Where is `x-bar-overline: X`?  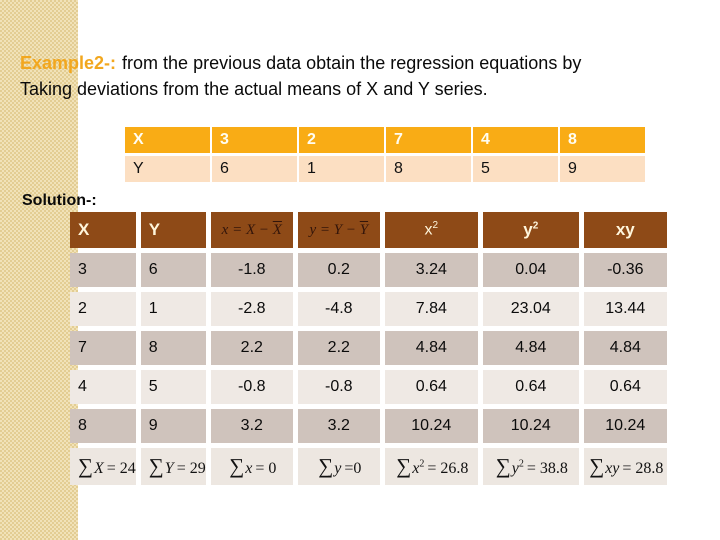
x-bar-overline: X is located at coordinates (277, 229).